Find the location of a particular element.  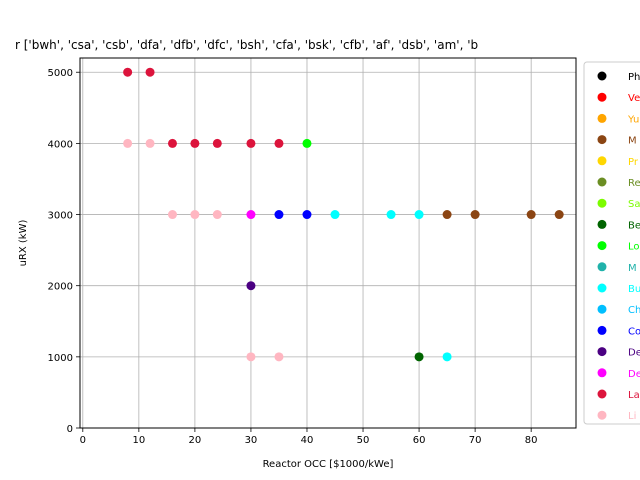

legend-label: Ve is located at coordinates (634, 98).